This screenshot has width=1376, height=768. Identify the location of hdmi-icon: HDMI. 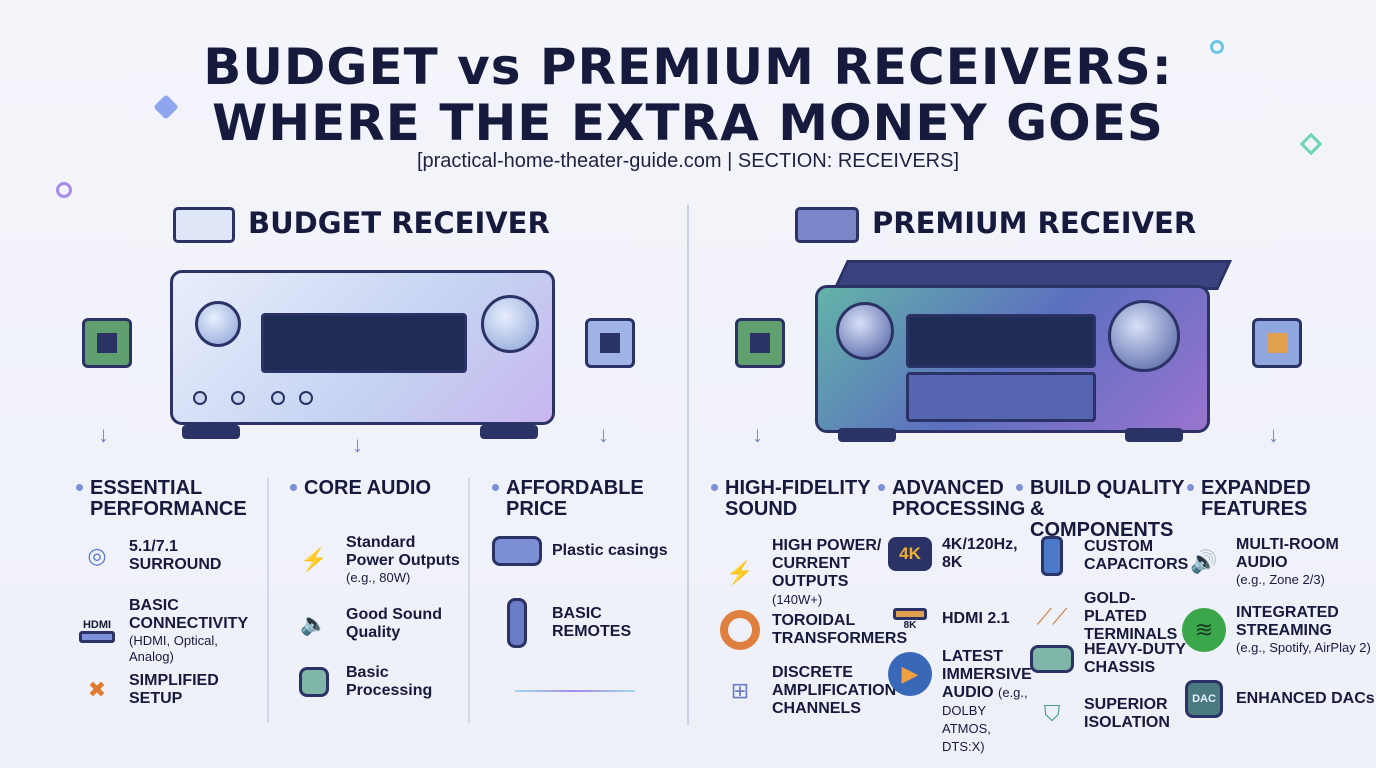
(97, 631).